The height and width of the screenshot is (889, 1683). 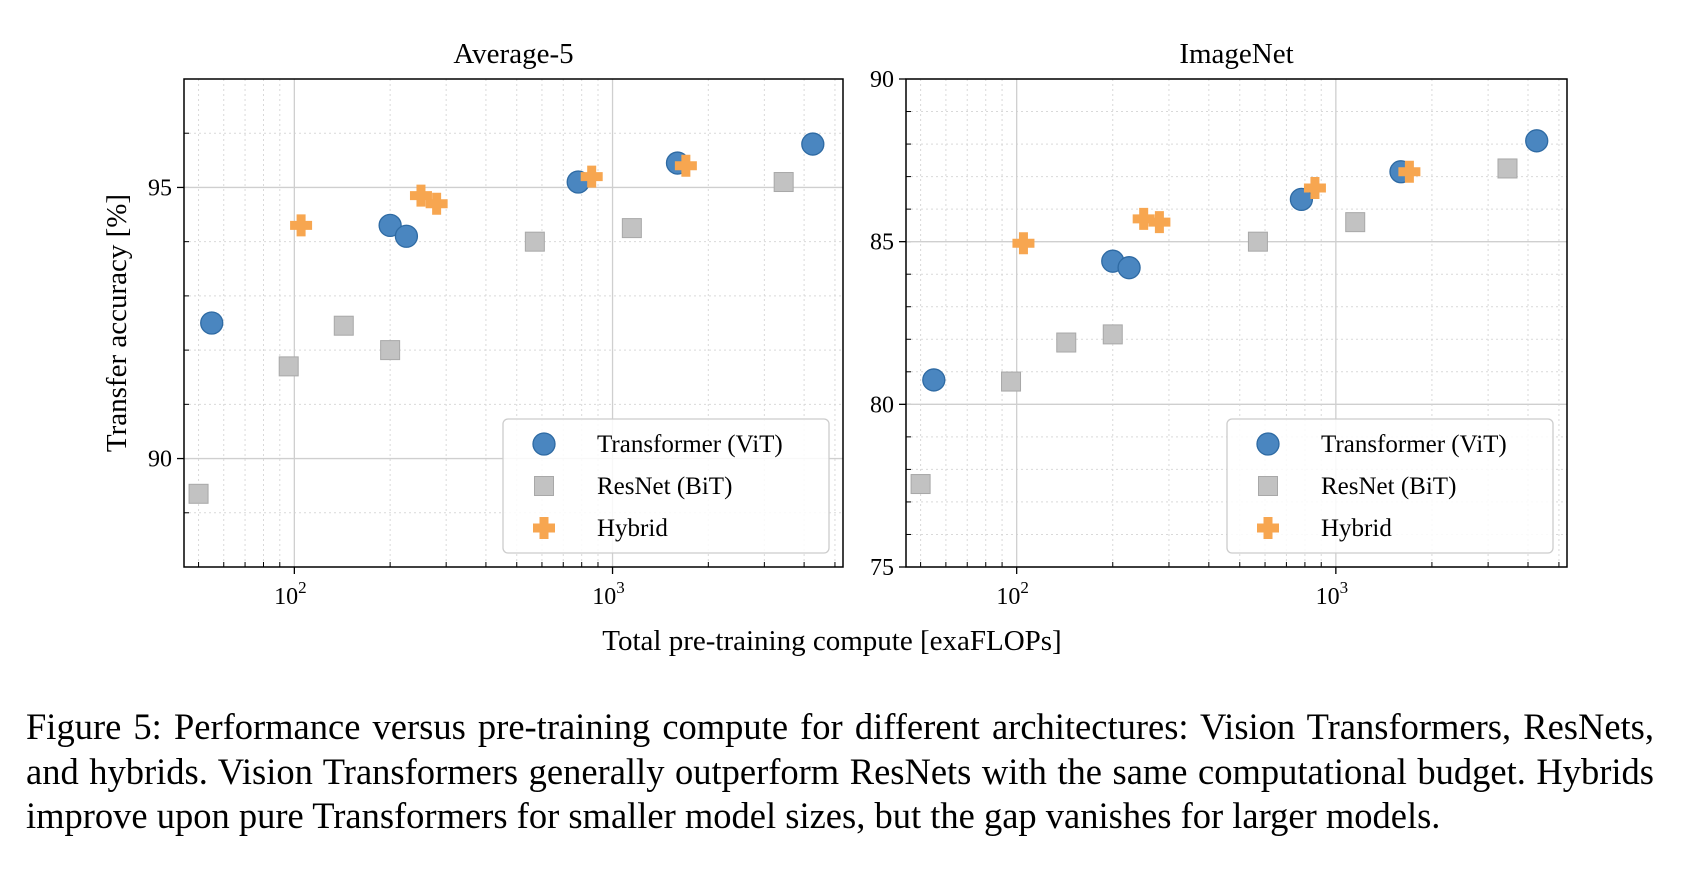 What do you see at coordinates (160, 188) in the screenshot?
I see `y-tick-label: 95` at bounding box center [160, 188].